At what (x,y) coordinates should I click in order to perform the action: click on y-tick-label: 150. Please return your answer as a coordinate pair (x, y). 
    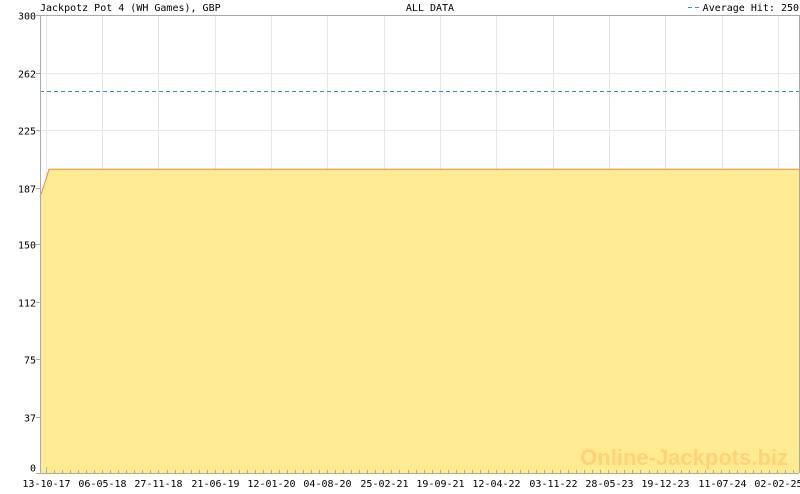
    Looking at the image, I should click on (27, 246).